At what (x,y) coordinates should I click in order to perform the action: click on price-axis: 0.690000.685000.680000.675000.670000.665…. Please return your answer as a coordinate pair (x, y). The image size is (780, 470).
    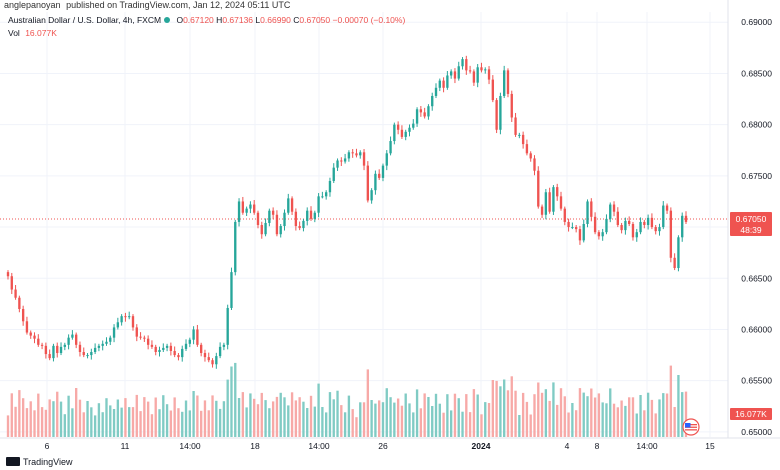
    Looking at the image, I should click on (749, 219).